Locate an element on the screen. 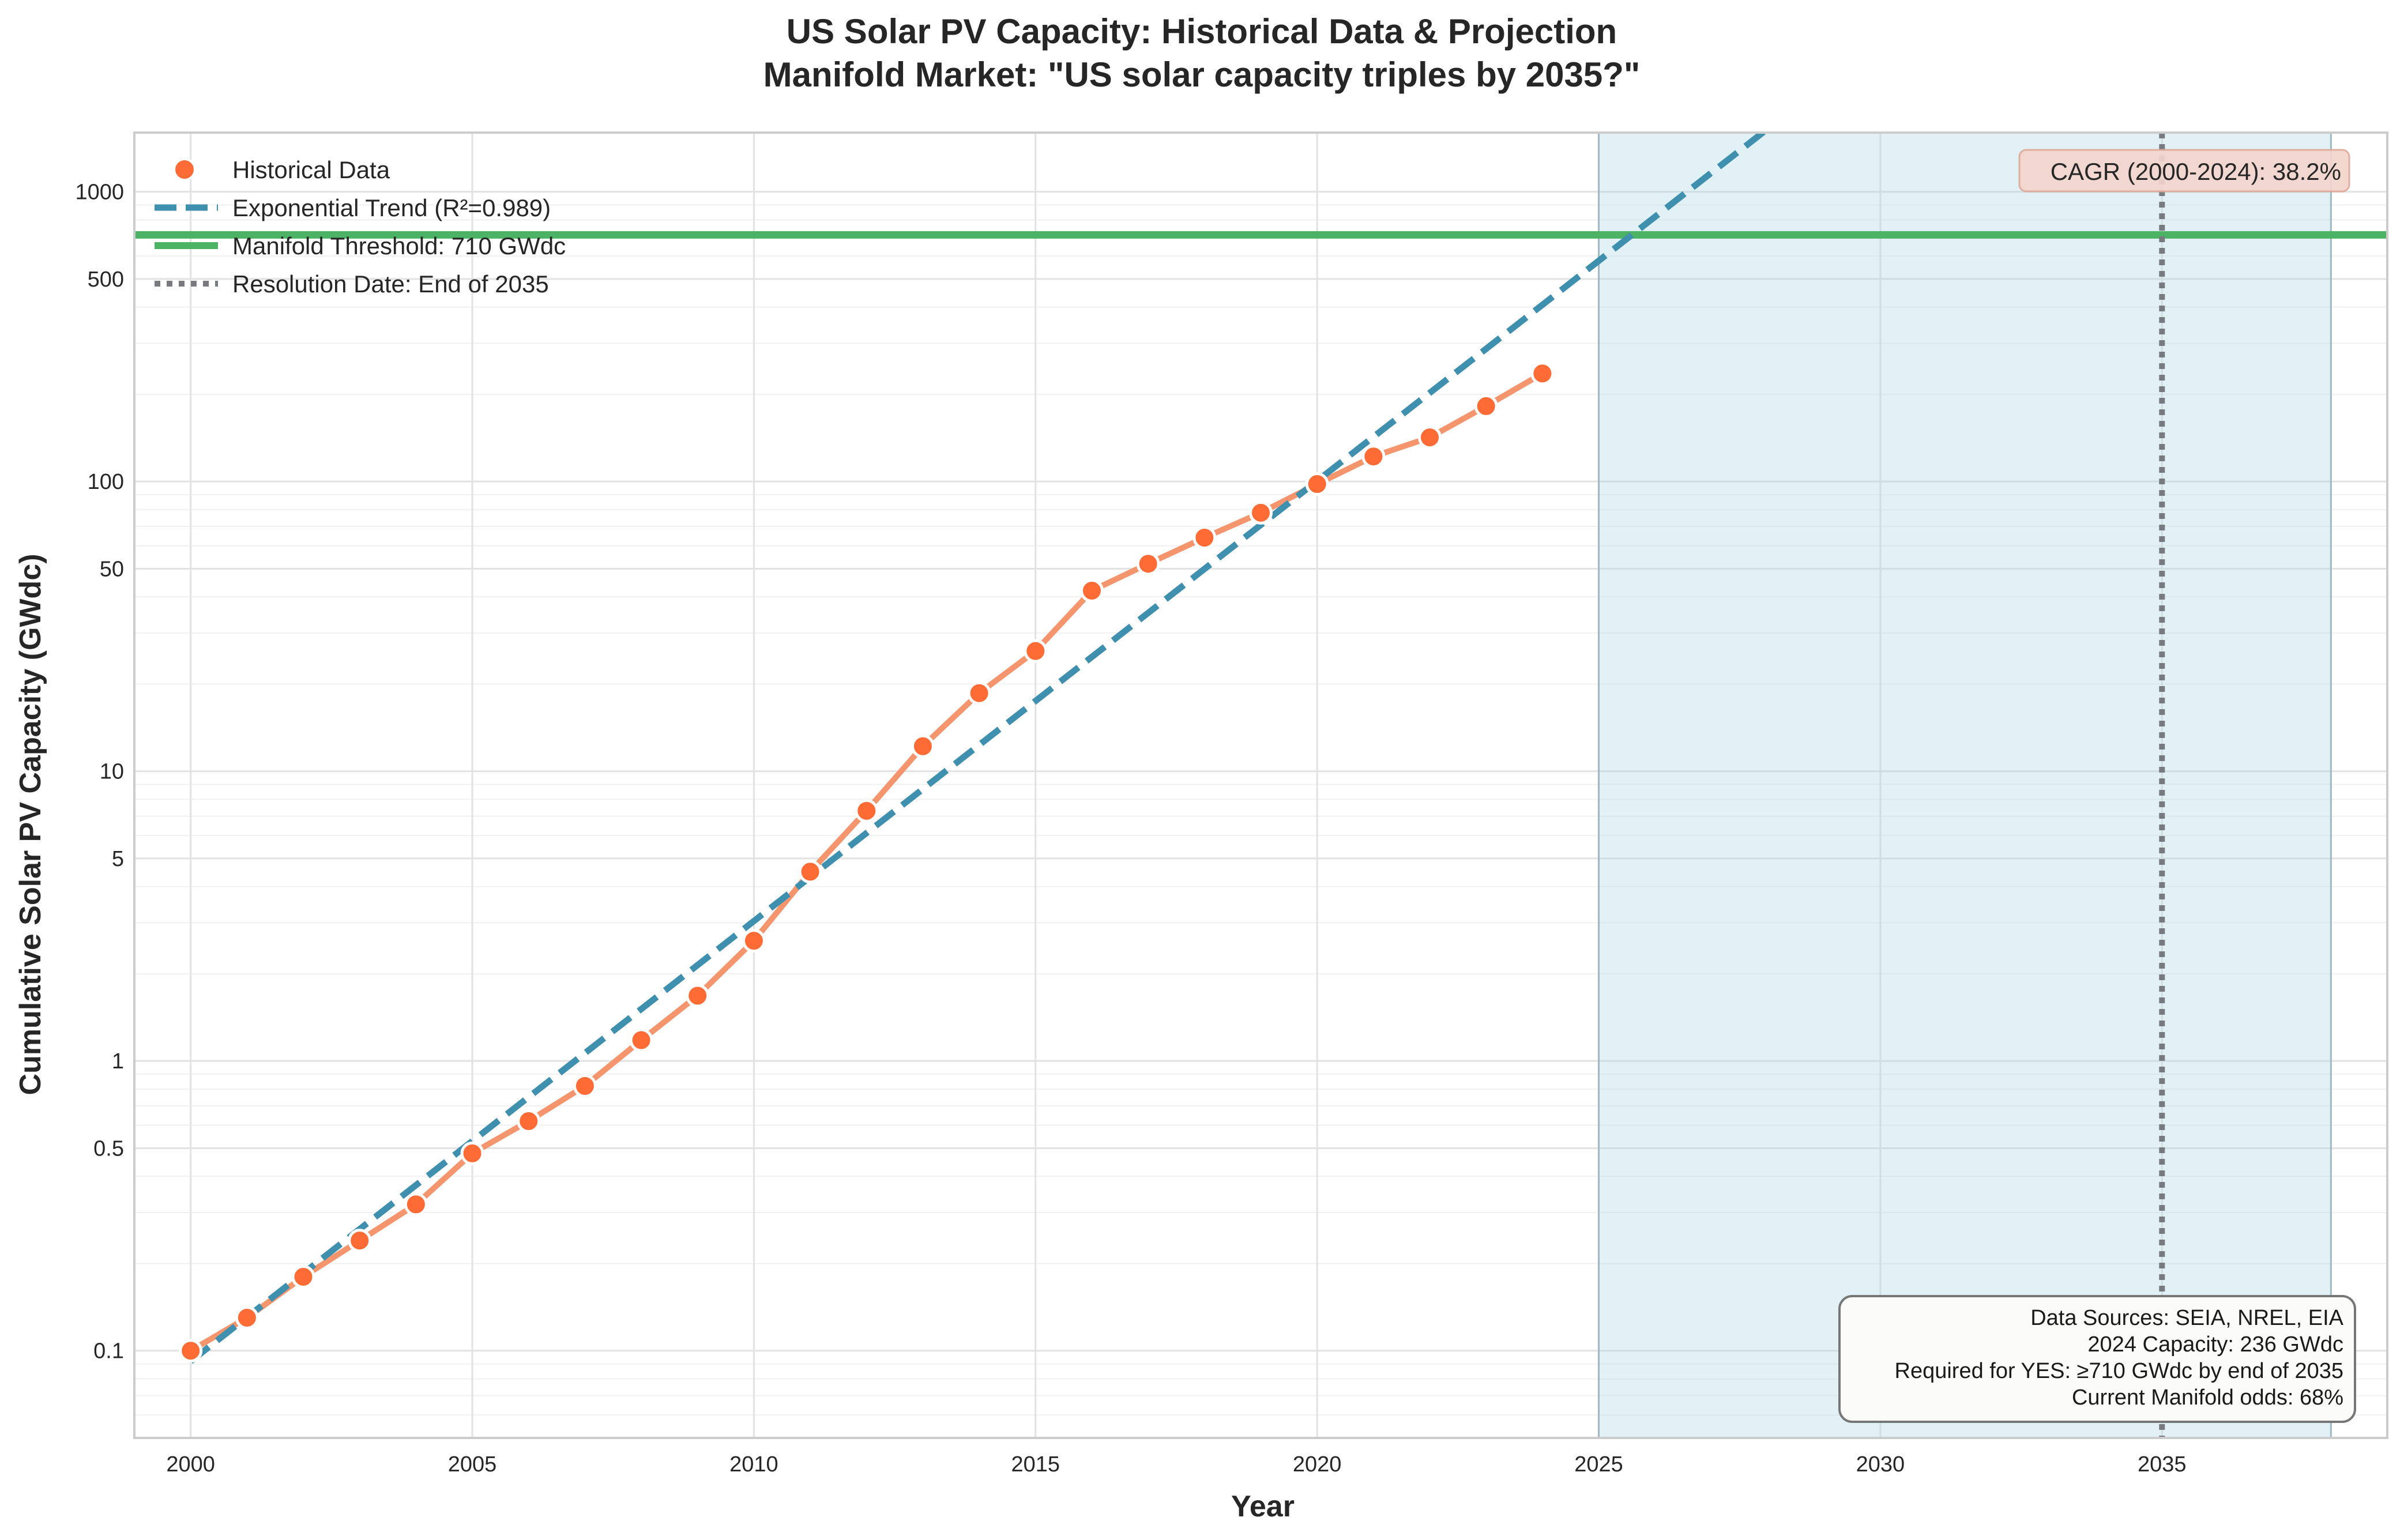 This screenshot has width=2404, height=1540. legend-label: Exponential Trend (R²=0.989) is located at coordinates (391, 208).